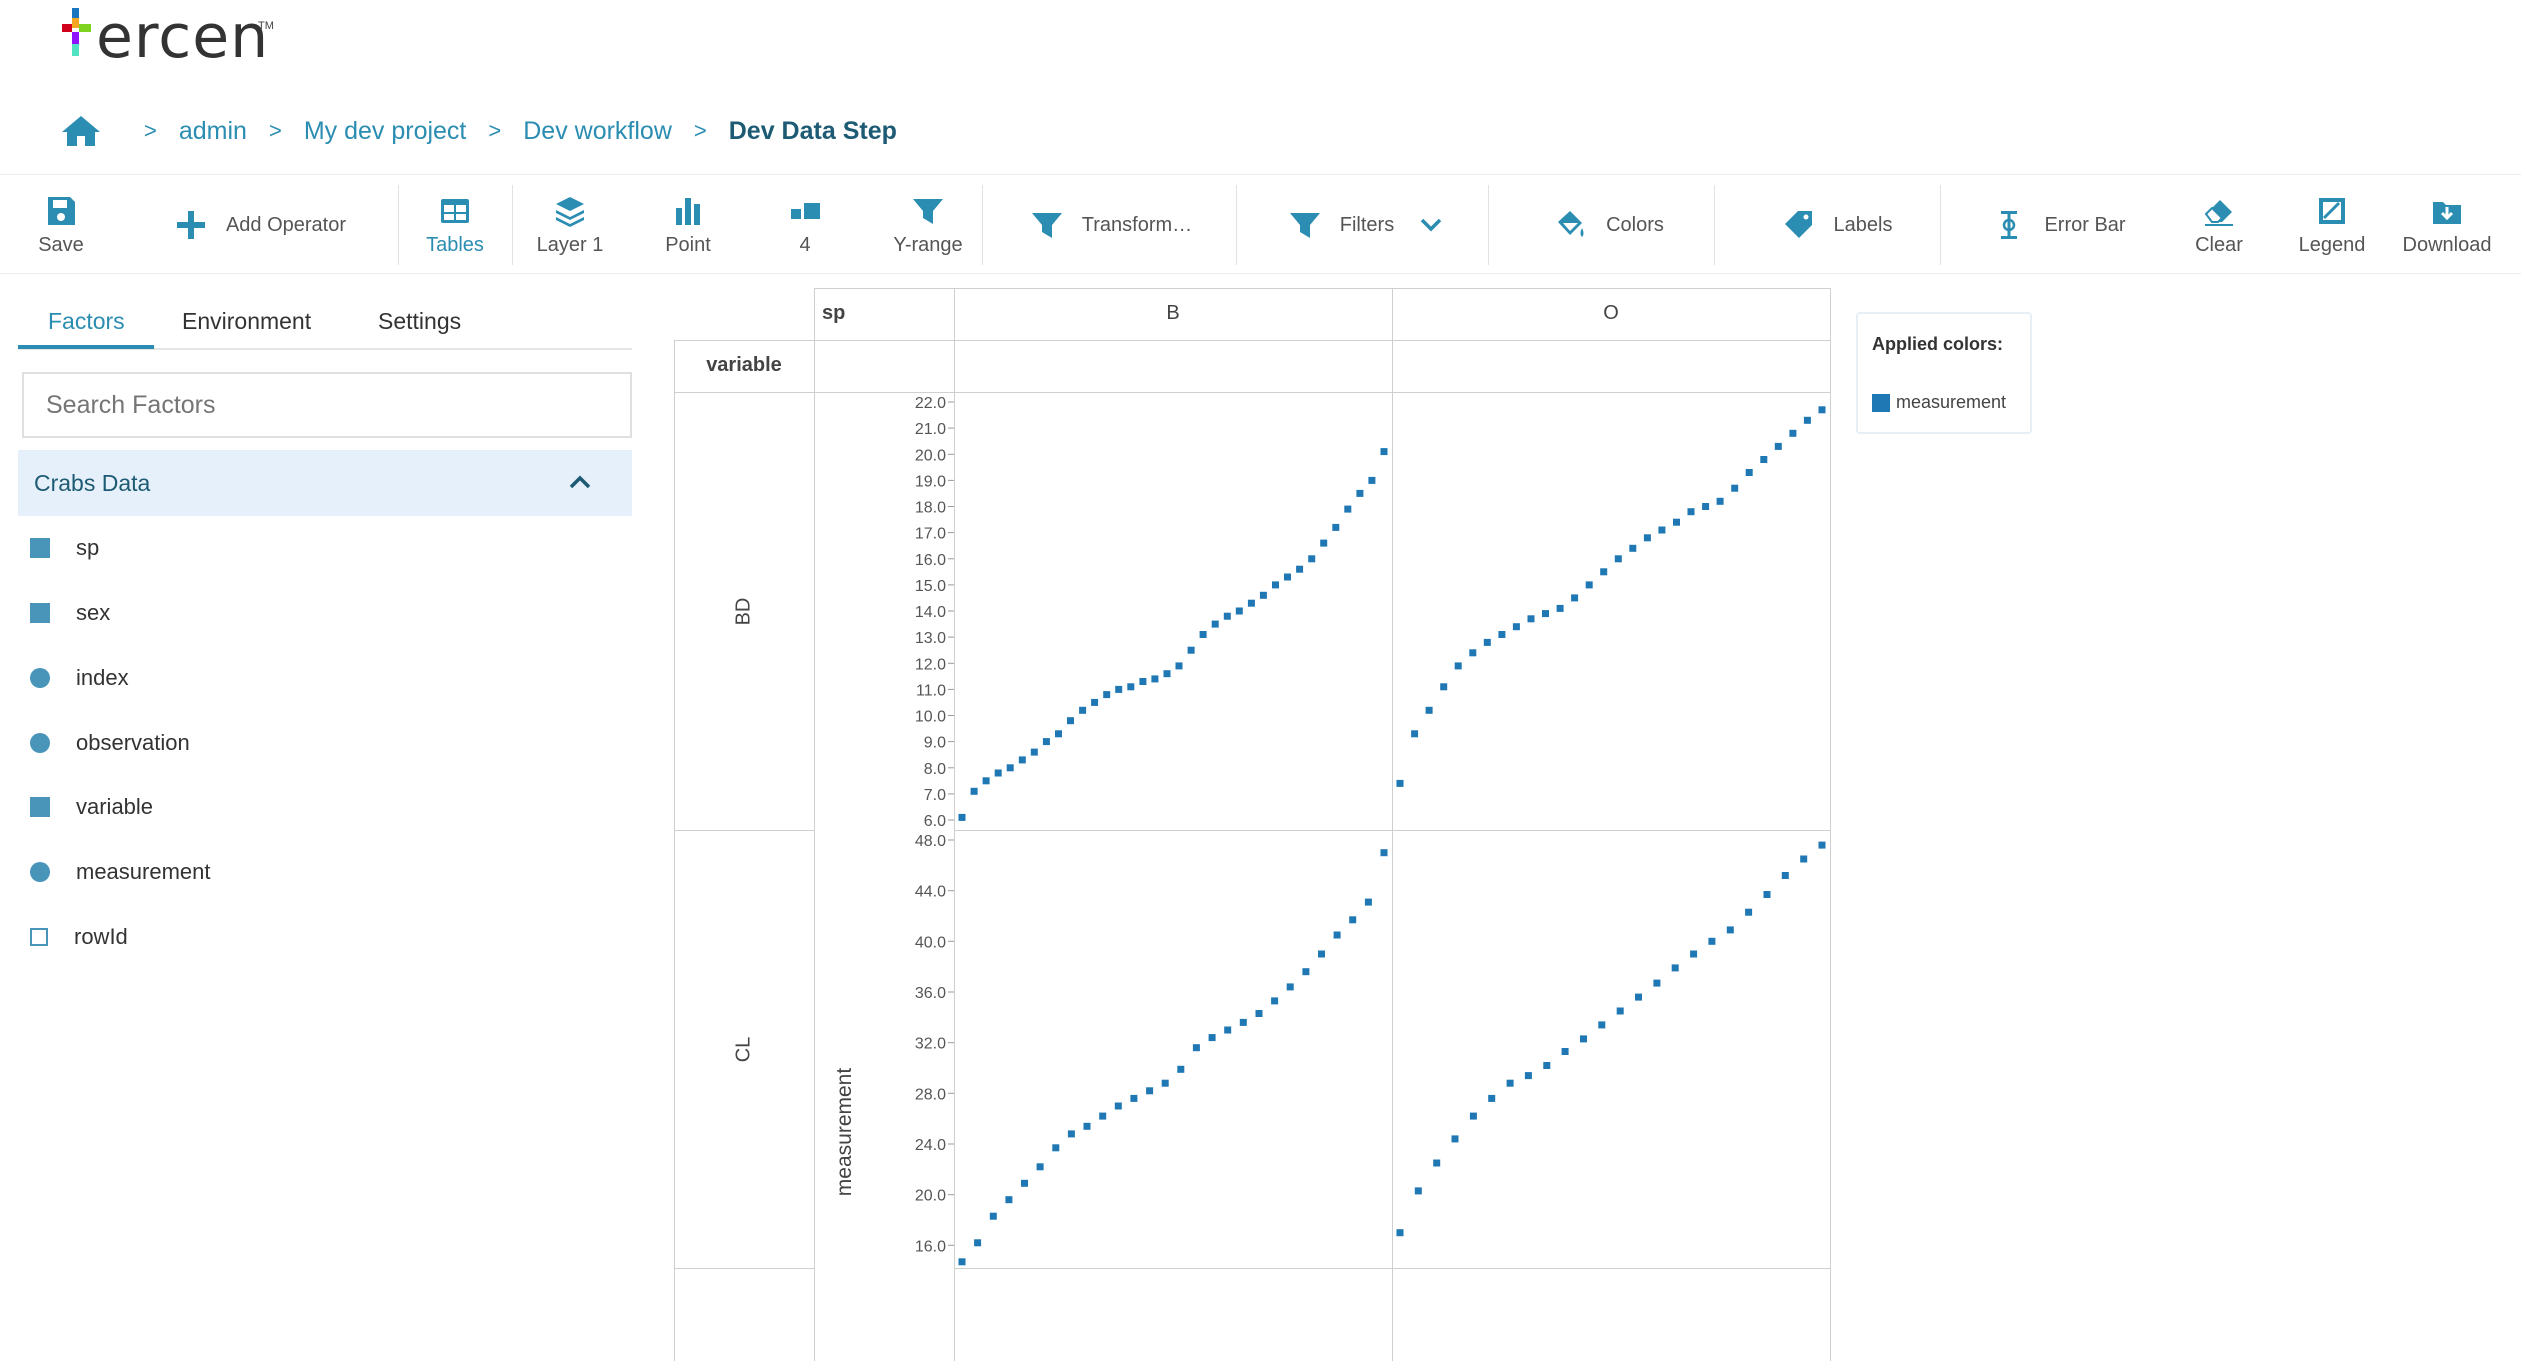  What do you see at coordinates (61, 225) in the screenshot?
I see `save-button: Save` at bounding box center [61, 225].